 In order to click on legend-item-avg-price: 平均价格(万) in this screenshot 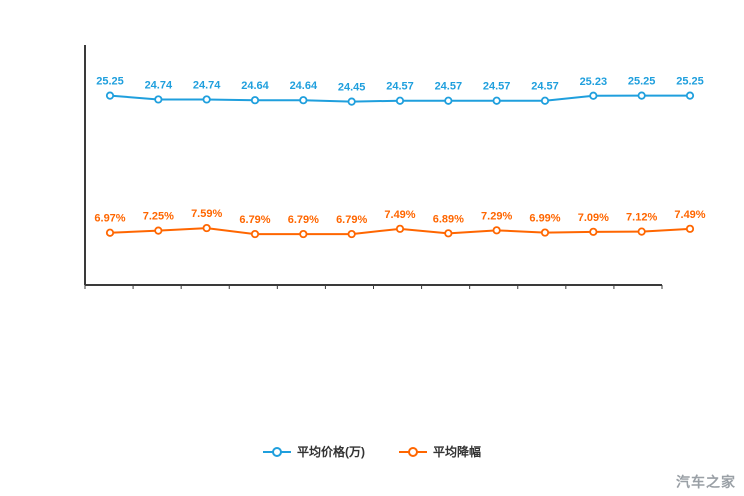, I will do `click(313, 451)`.